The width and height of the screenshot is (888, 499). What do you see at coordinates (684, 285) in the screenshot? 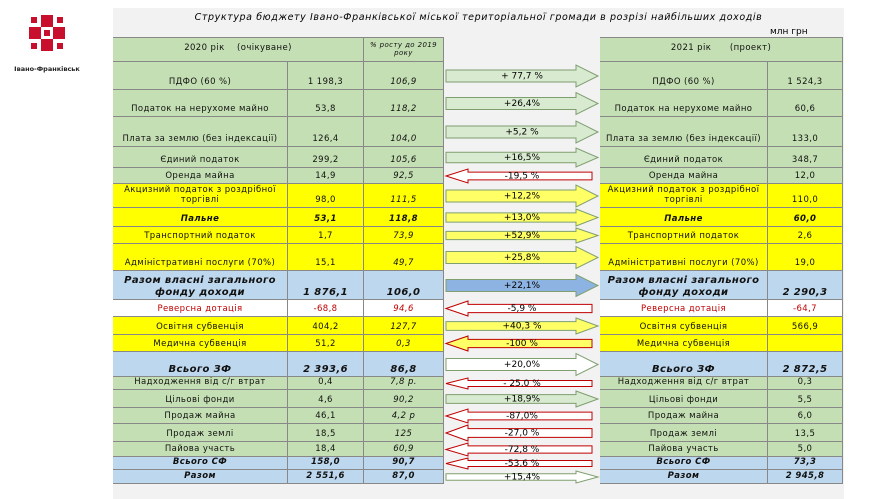
I see `row-name-2021: Разом власні загального фонду доходи` at bounding box center [684, 285].